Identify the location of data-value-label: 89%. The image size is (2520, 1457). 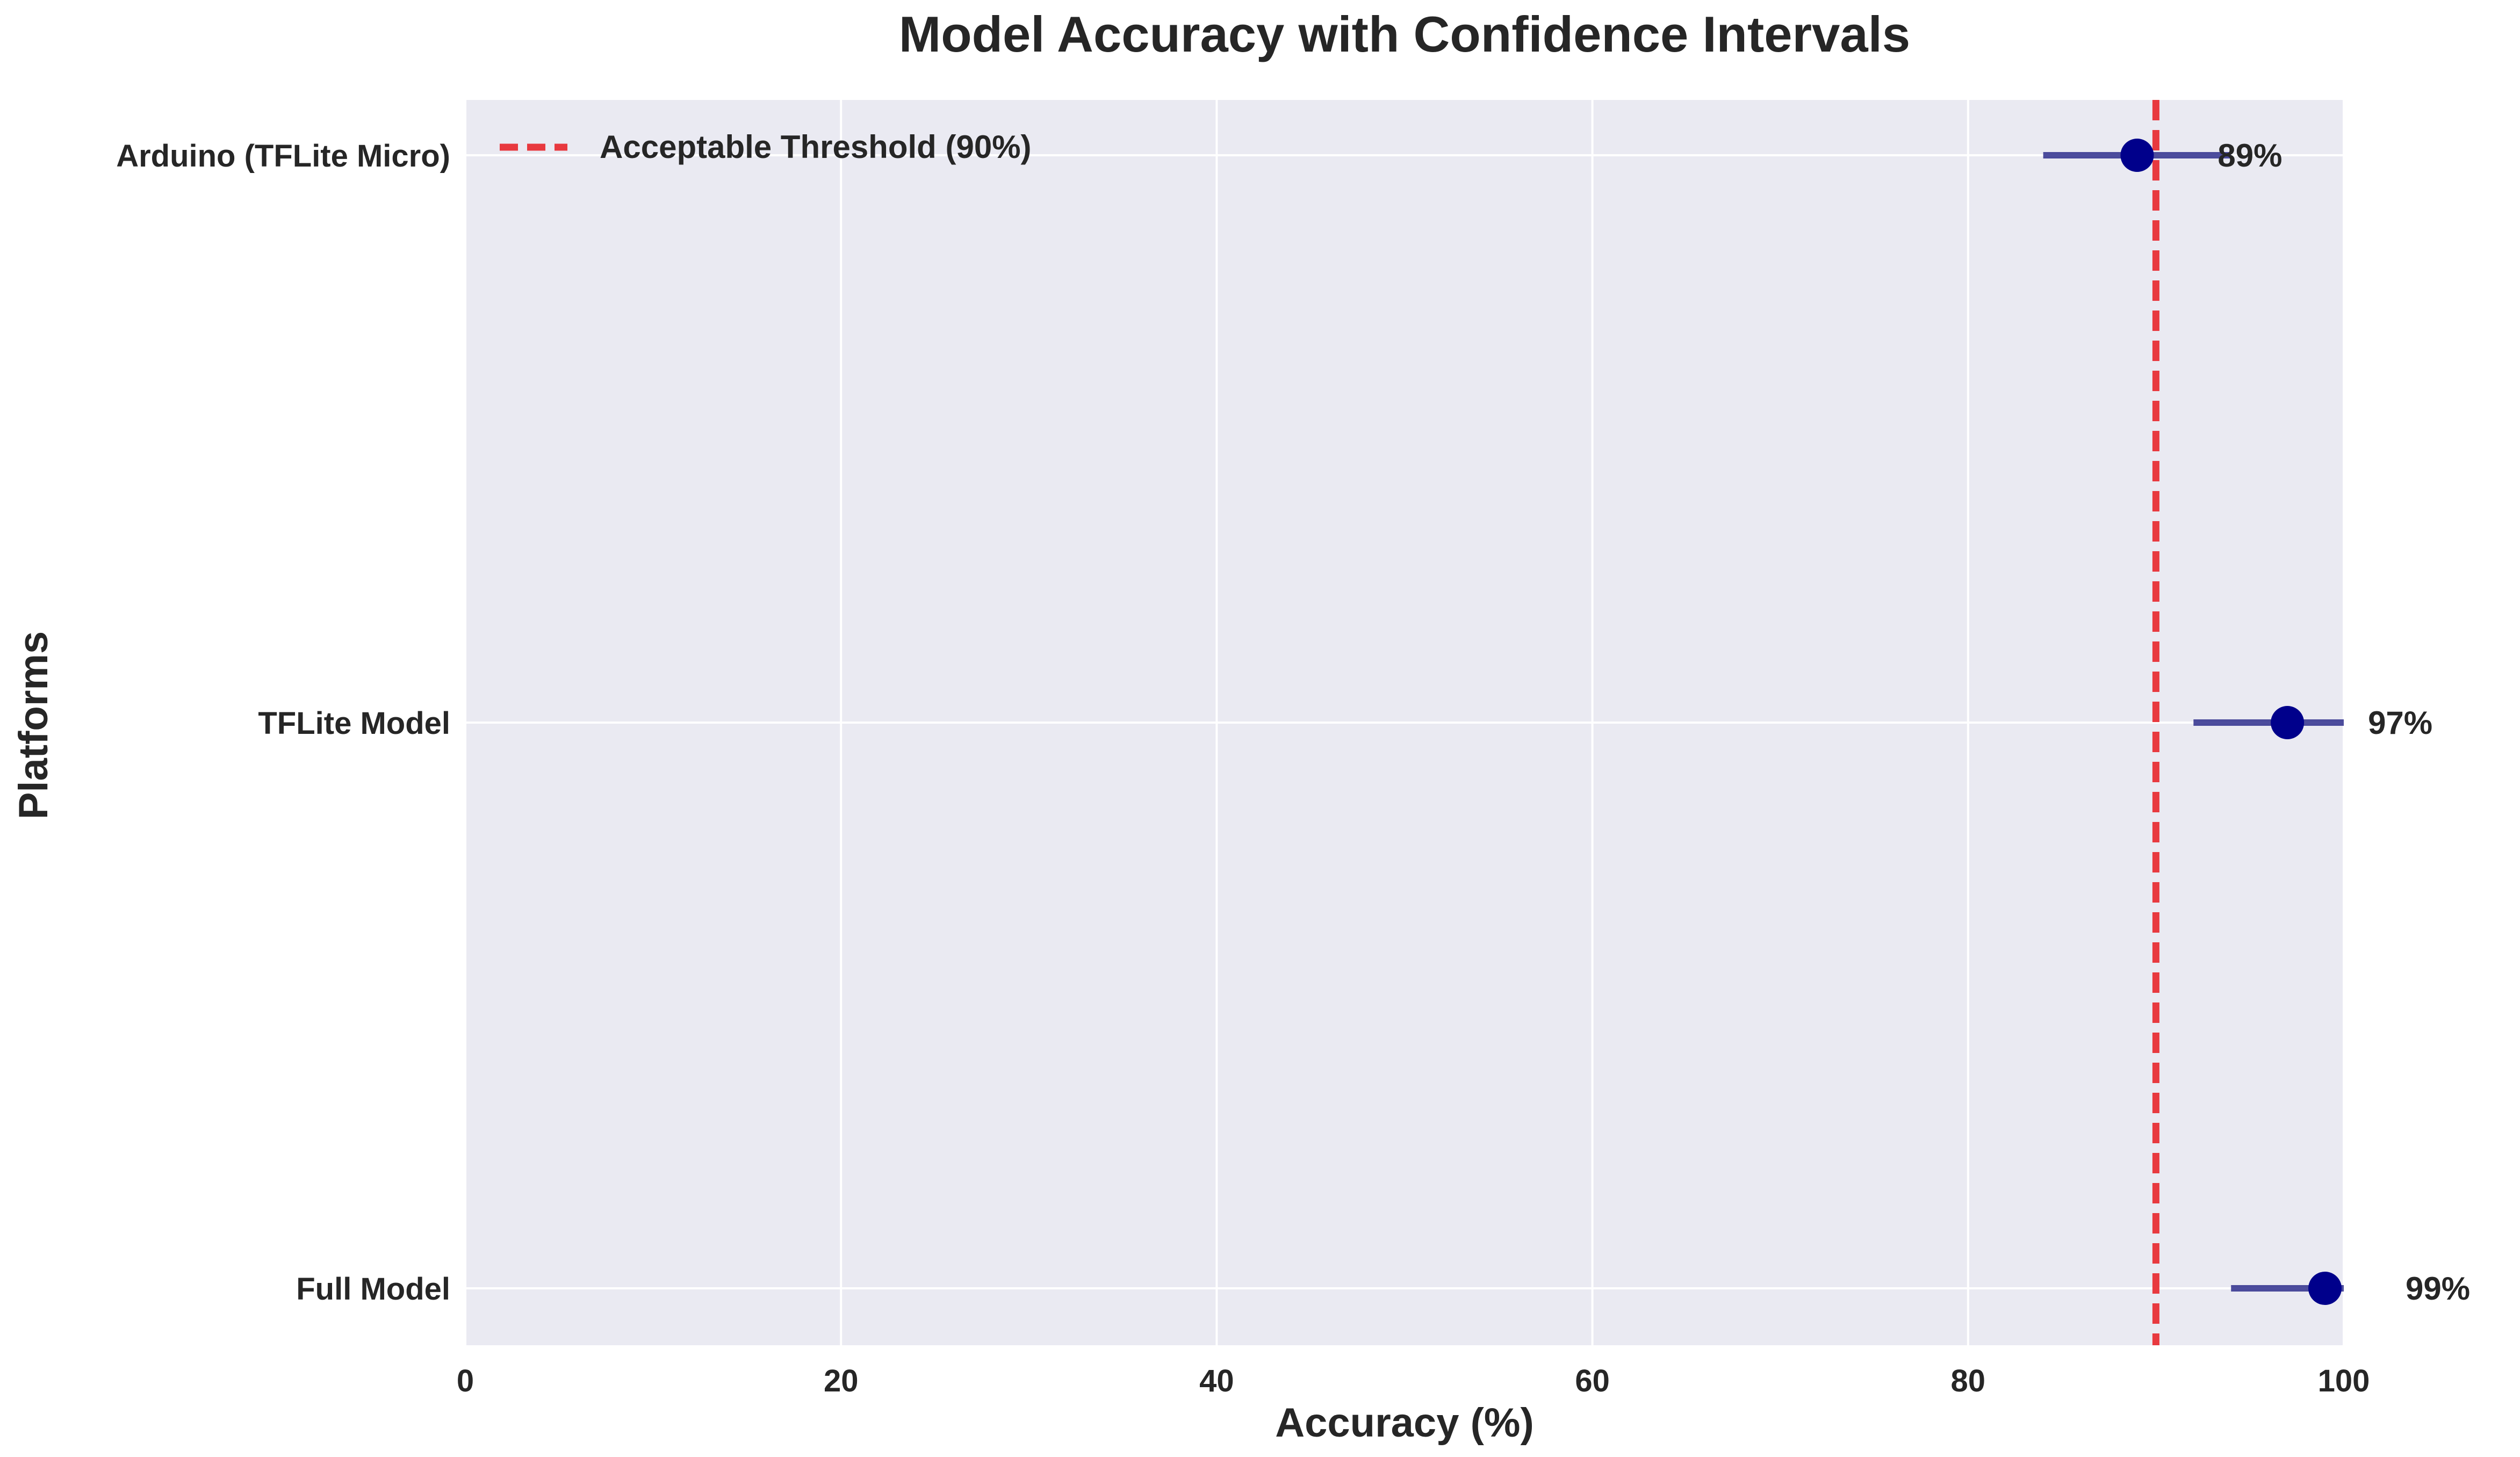
(2249, 156).